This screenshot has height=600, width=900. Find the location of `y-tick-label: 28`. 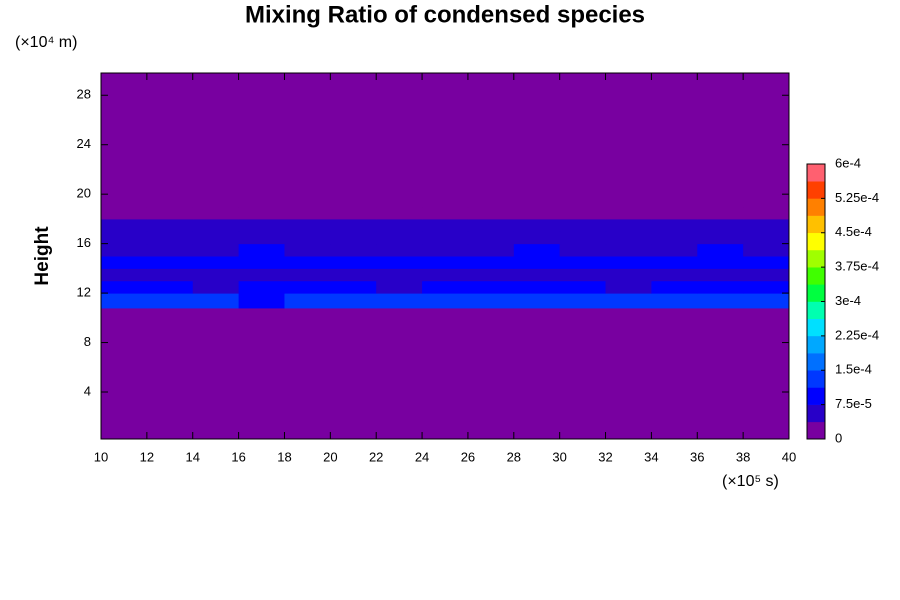

y-tick-label: 28 is located at coordinates (84, 94).